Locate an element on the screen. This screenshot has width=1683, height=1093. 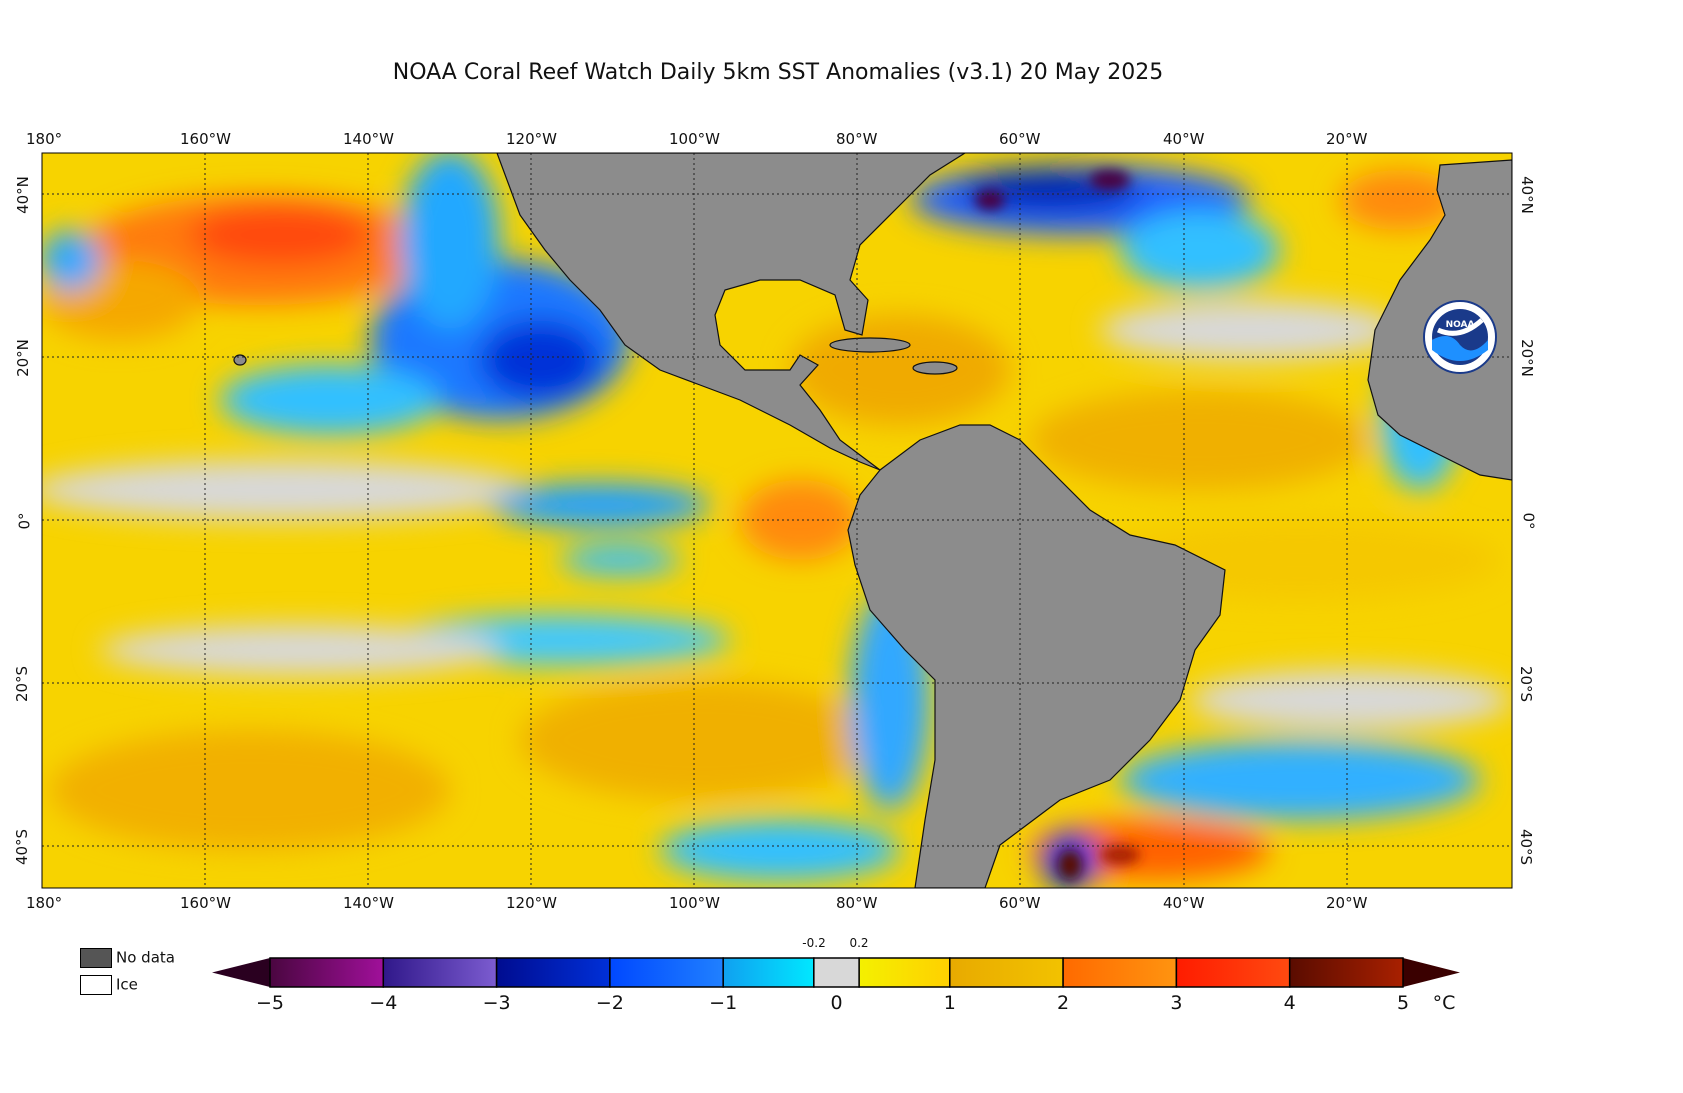
colorbar-tick-label: −4 is located at coordinates (383, 1003).